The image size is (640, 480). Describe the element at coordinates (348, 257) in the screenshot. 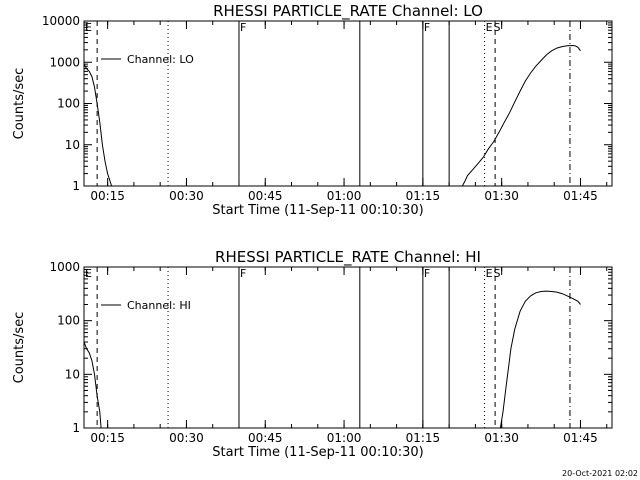

I see `chart-title: RHESSI PARTICLE_RATE Channel: HI` at that location.